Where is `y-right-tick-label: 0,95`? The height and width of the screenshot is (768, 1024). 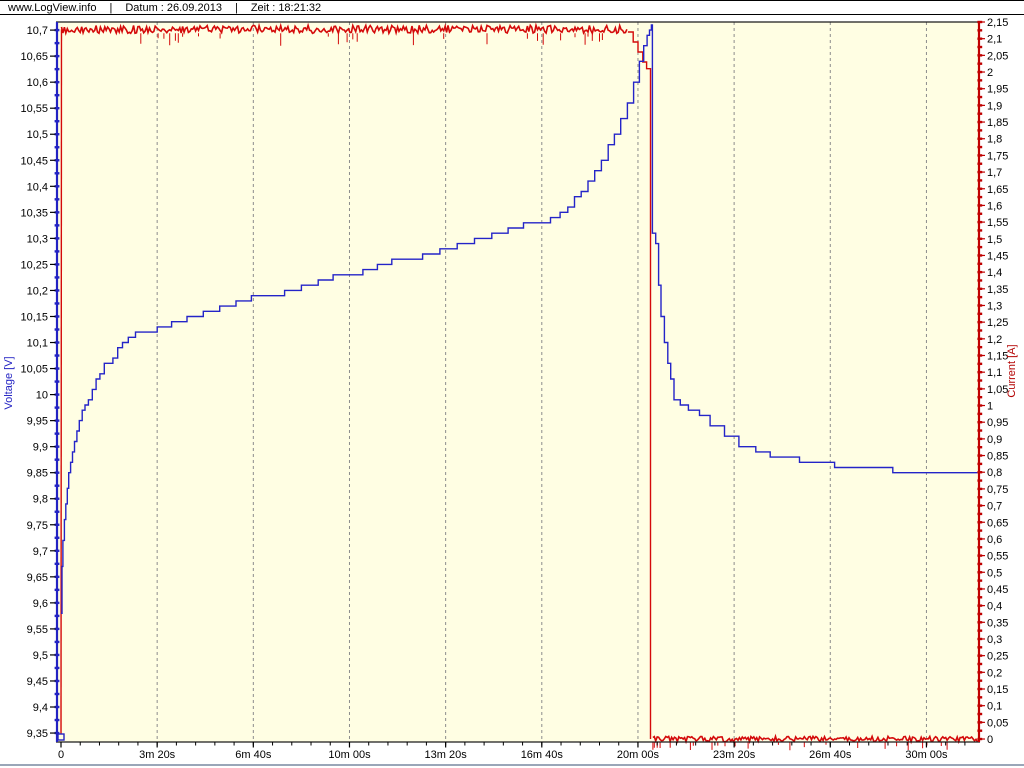
y-right-tick-label: 0,95 is located at coordinates (997, 423).